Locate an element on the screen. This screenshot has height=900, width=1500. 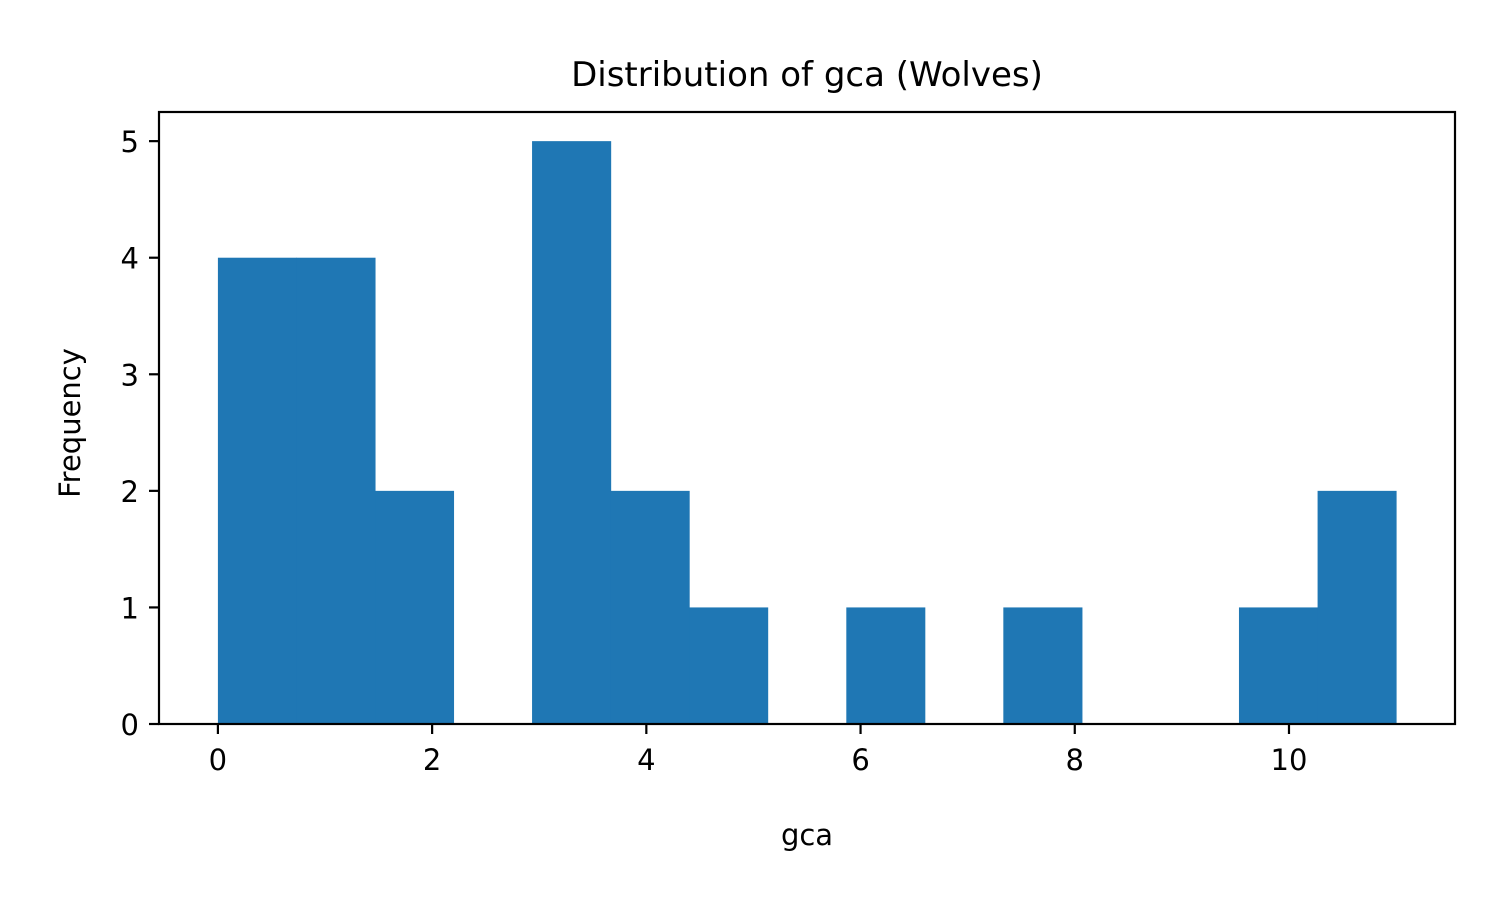
y-tick-label-4: 4 is located at coordinates (130, 259).